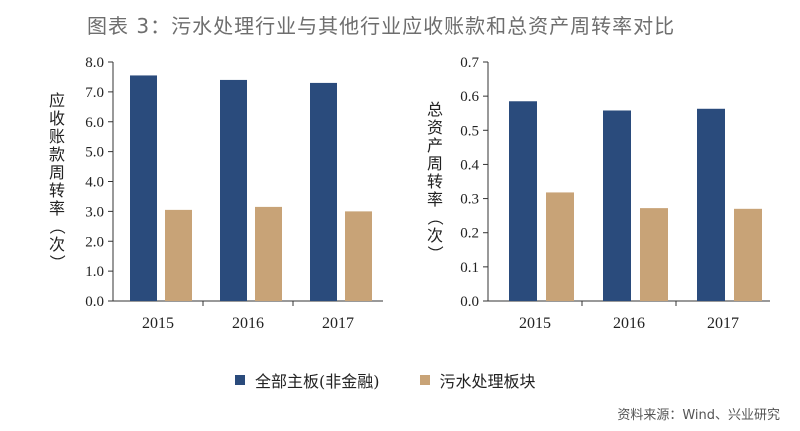  What do you see at coordinates (469, 200) in the screenshot?
I see `y-tick-label: 0.3` at bounding box center [469, 200].